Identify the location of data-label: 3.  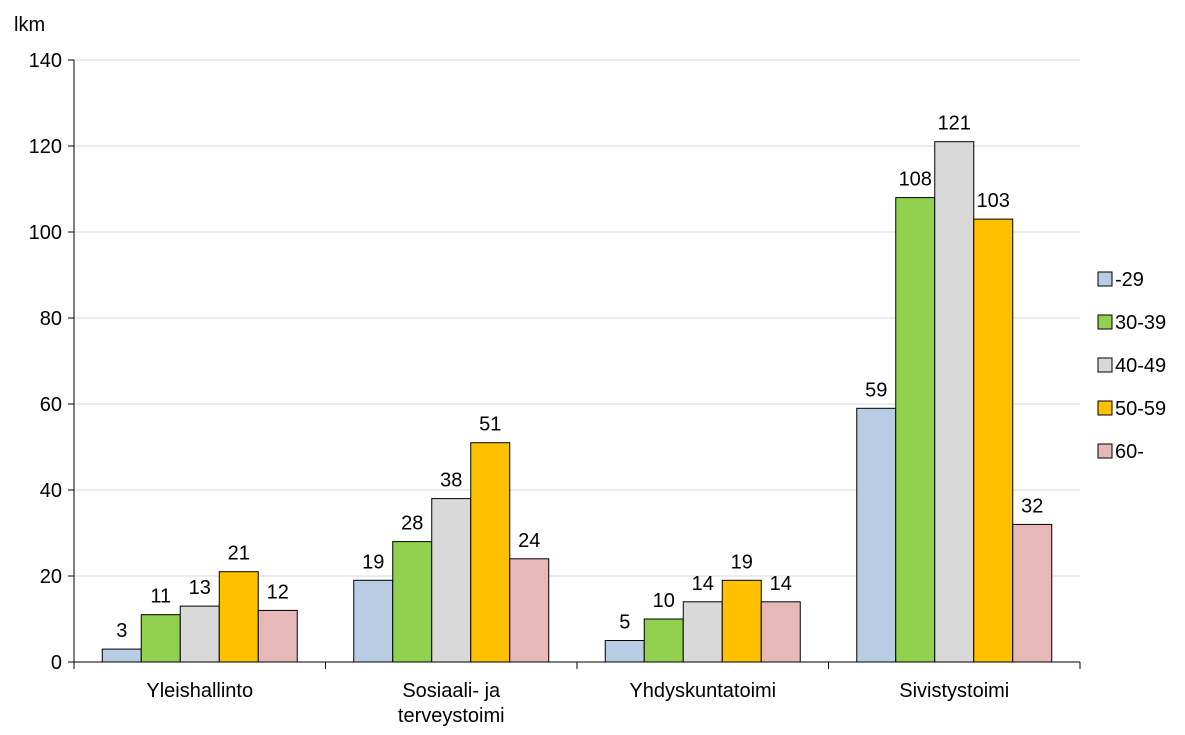
(121, 631).